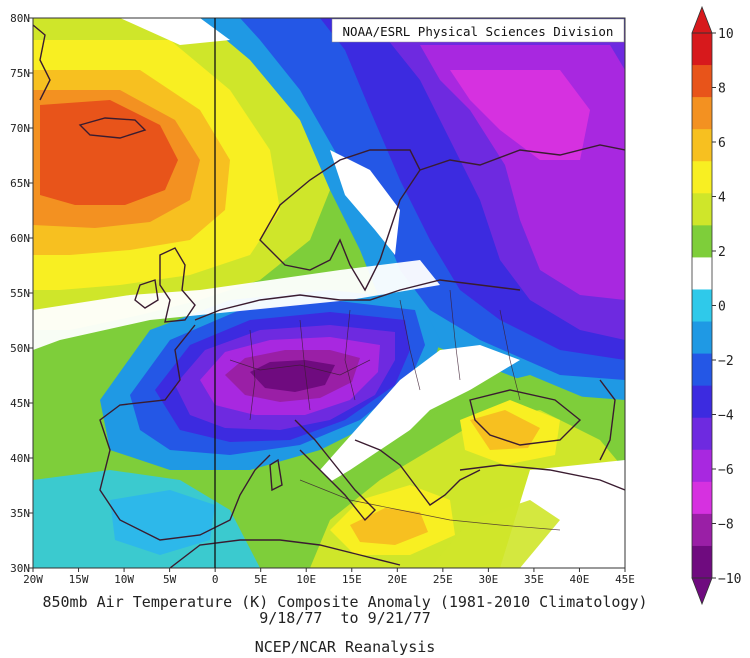 Image resolution: width=750 pixels, height=658 pixels. What do you see at coordinates (722, 89) in the screenshot?
I see `colorbar-label: 8` at bounding box center [722, 89].